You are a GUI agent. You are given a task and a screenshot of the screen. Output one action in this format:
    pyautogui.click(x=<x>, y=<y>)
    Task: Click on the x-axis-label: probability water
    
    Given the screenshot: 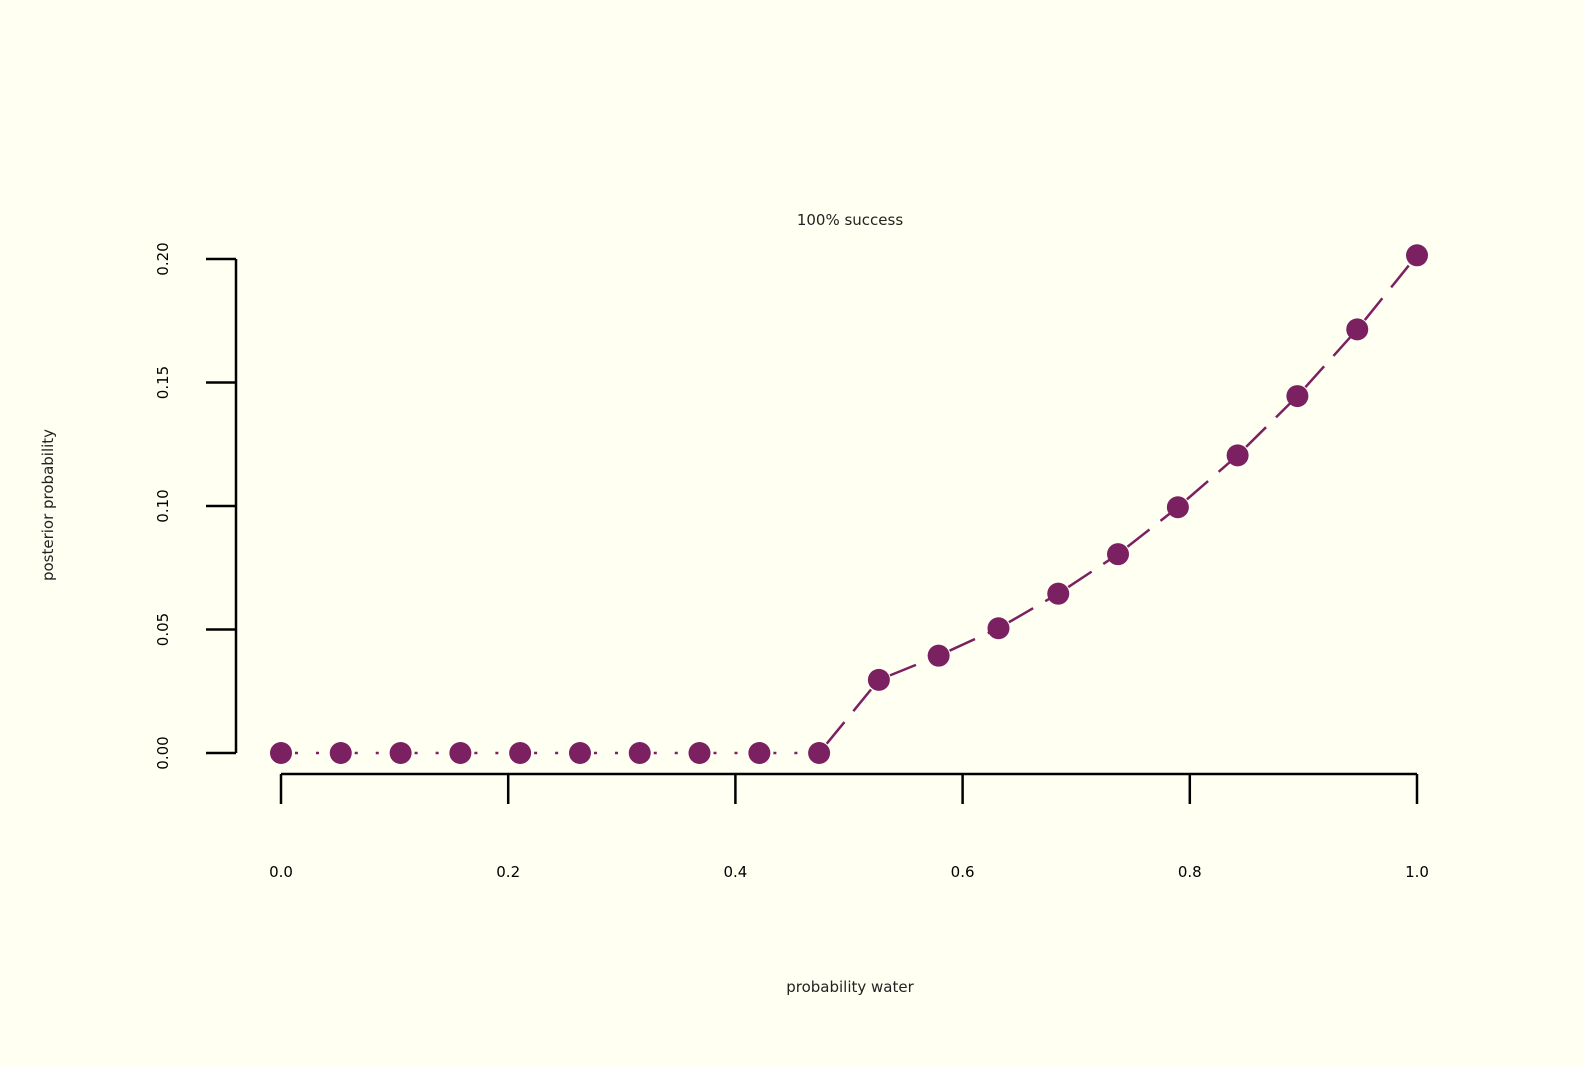 What is the action you would take?
    pyautogui.click(x=850, y=987)
    